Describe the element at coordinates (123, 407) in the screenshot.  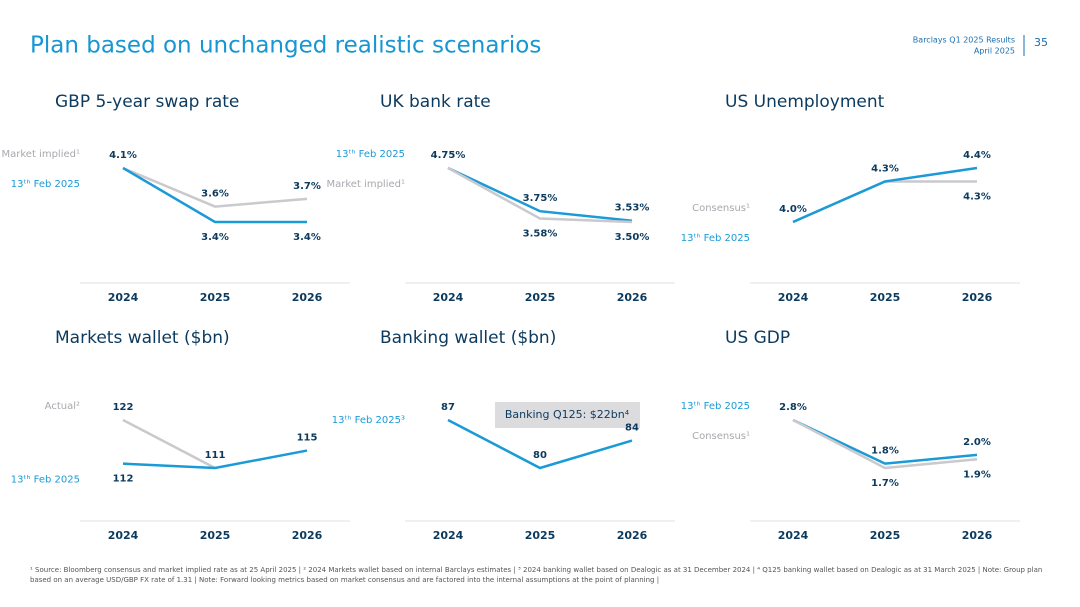
I see `data-label: 122` at that location.